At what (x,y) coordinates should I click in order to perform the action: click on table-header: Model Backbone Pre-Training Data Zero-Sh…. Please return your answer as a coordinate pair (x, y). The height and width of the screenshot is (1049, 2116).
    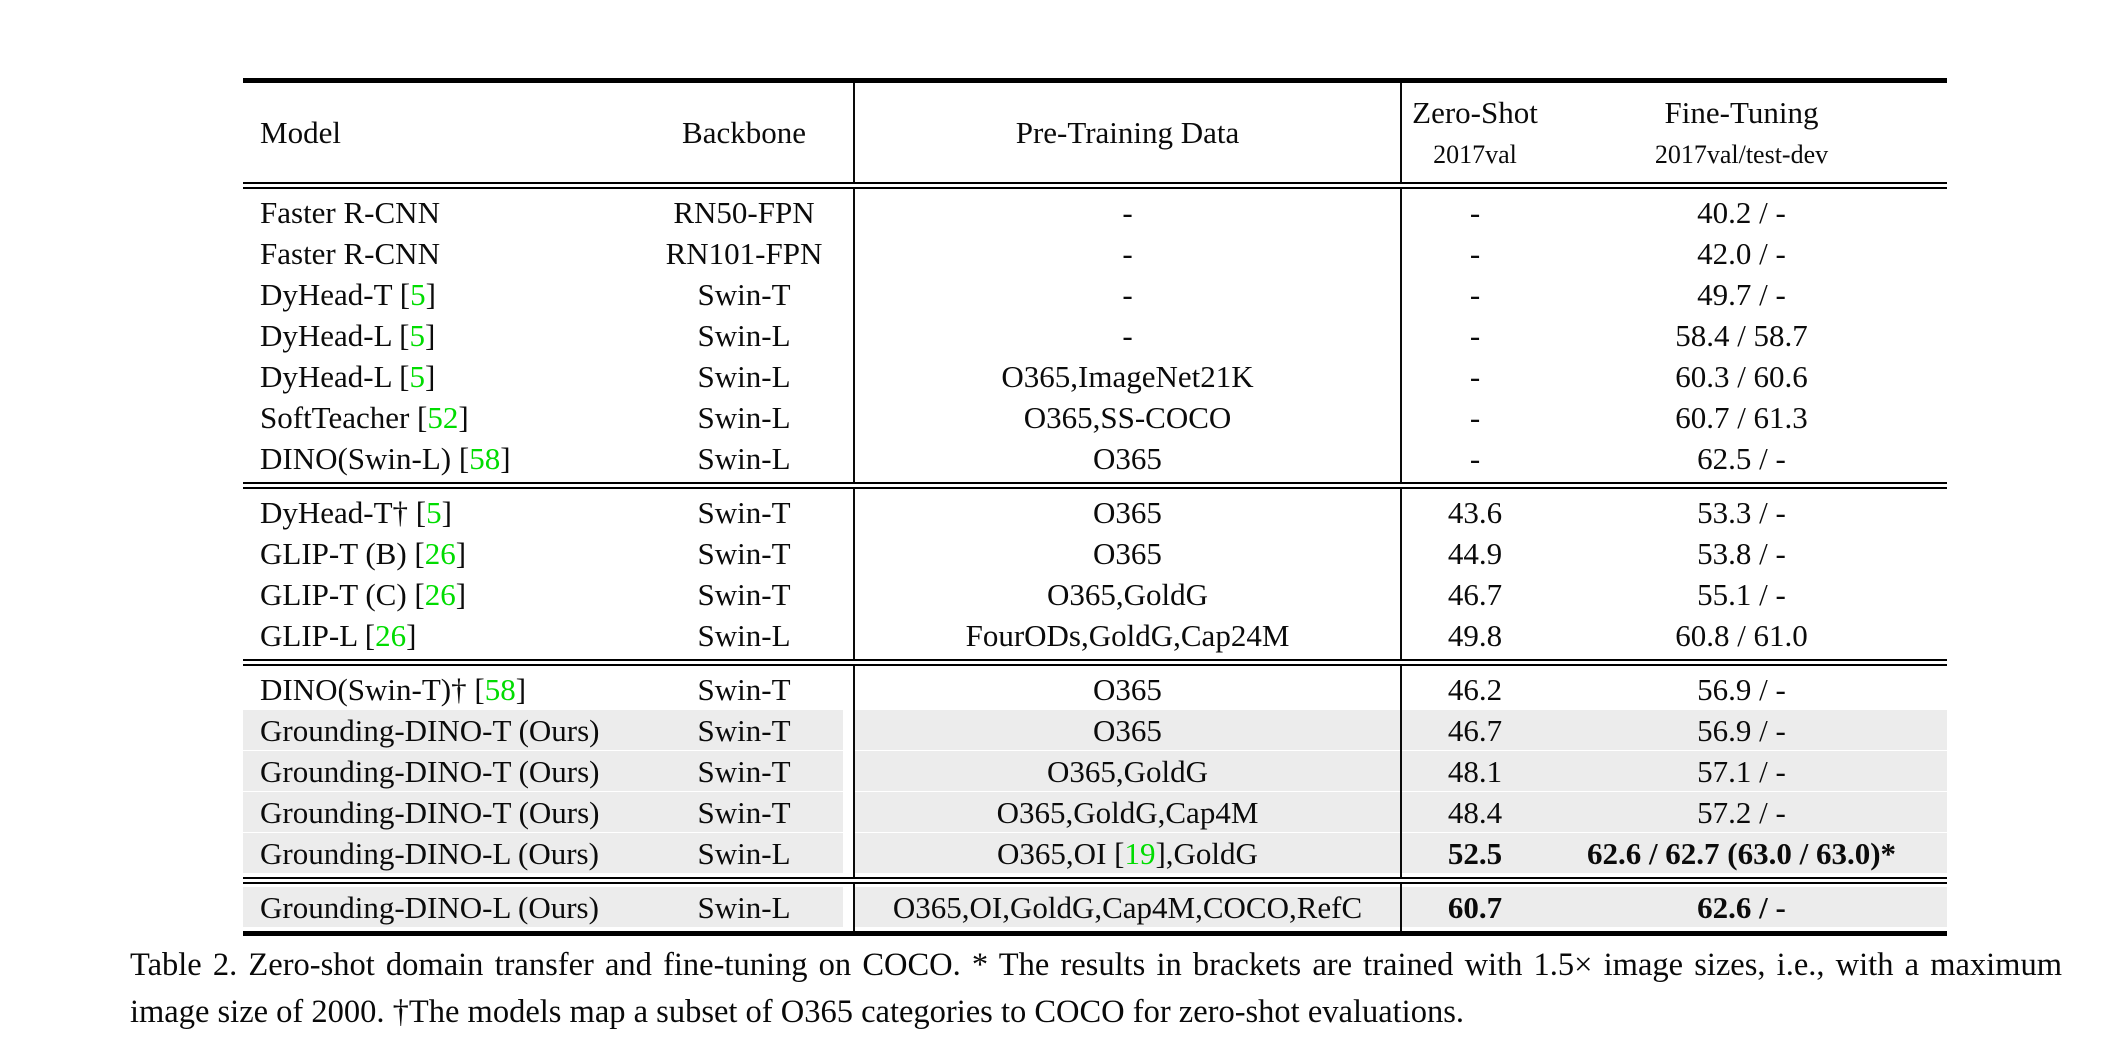
    Looking at the image, I should click on (1095, 132).